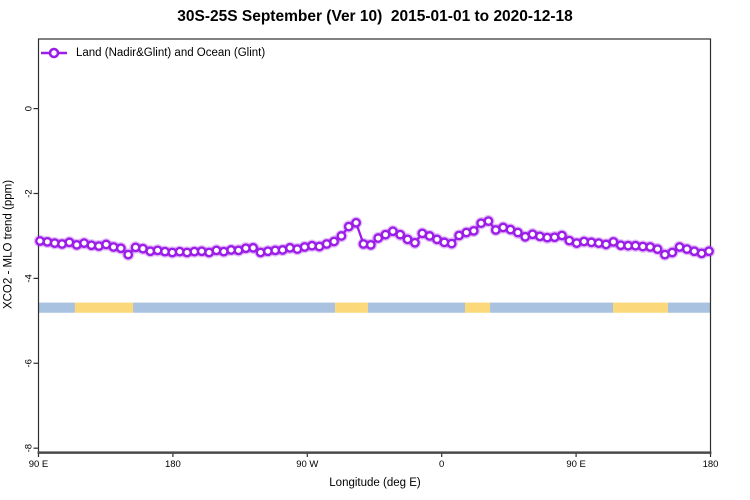 The height and width of the screenshot is (500, 750). I want to click on legend-sample, so click(54, 53).